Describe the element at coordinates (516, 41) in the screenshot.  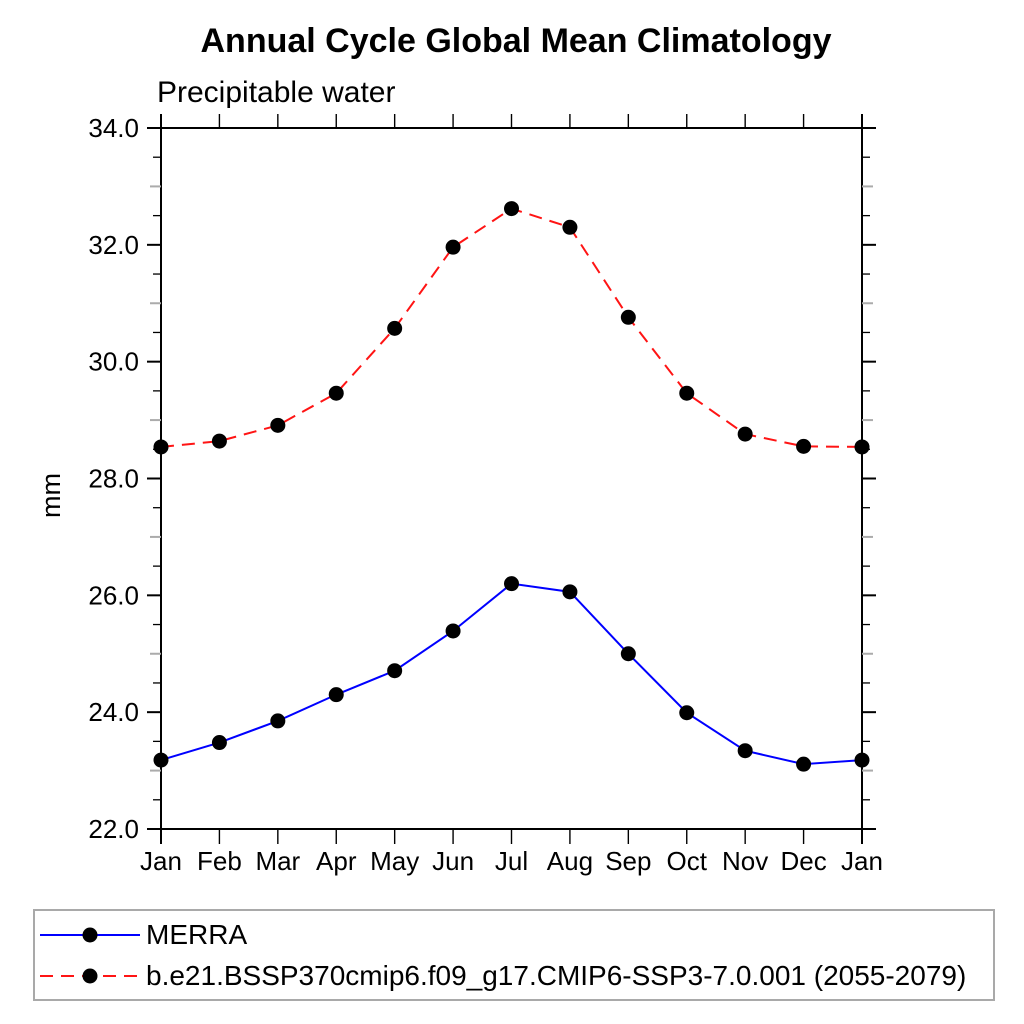
I see `chart-title: Annual Cycle Global Mean Climatology` at that location.